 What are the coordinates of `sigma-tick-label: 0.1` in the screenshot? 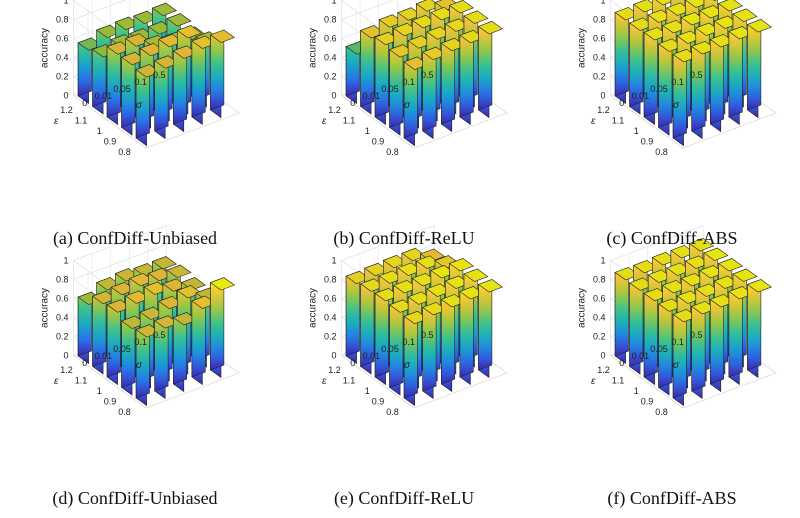 It's located at (408, 82).